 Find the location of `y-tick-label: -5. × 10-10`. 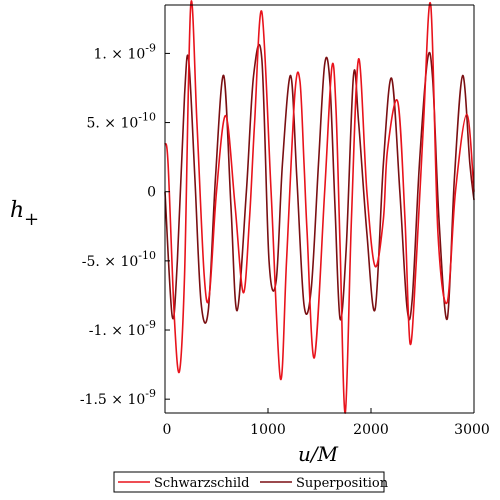

y-tick-label: -5. × 10-10 is located at coordinates (119, 259).